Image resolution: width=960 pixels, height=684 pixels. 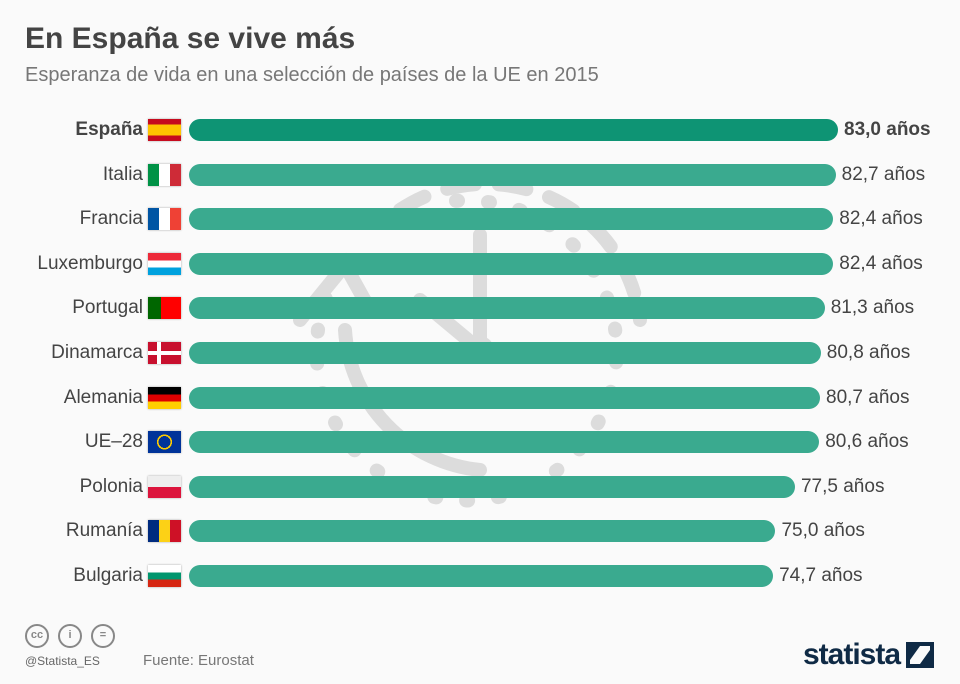 What do you see at coordinates (97, 352) in the screenshot?
I see `category-label: Dinamarca` at bounding box center [97, 352].